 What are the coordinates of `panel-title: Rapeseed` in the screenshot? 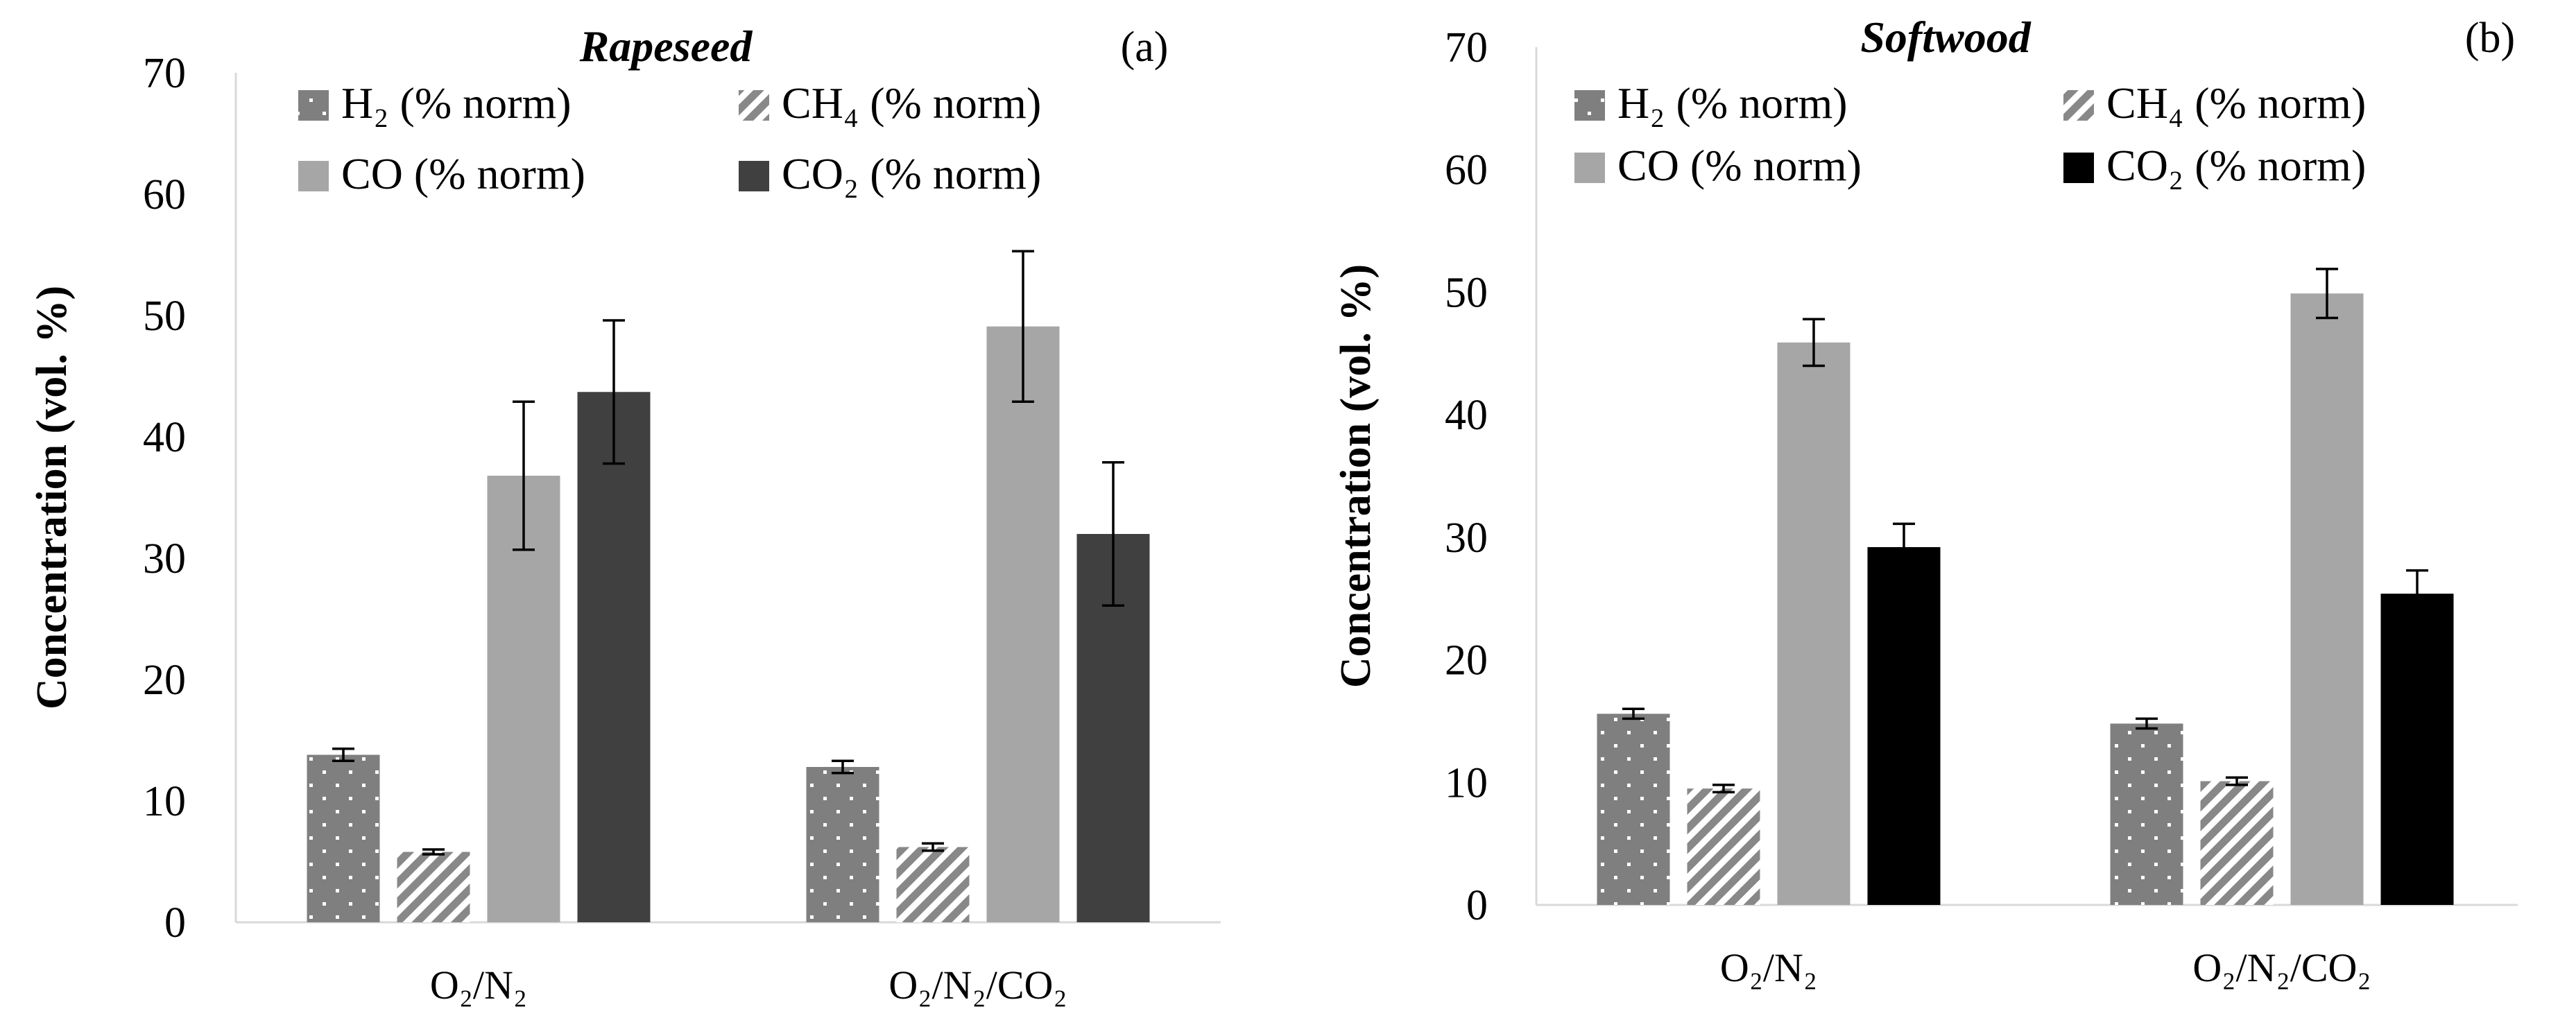 It's located at (666, 46).